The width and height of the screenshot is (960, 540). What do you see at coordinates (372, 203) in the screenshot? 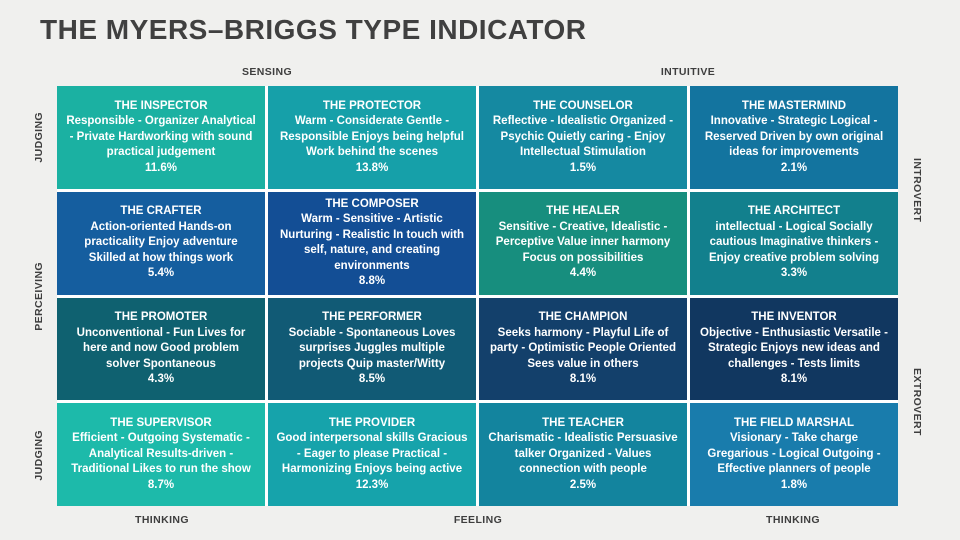
I see `type-name: THE COMPOSER` at bounding box center [372, 203].